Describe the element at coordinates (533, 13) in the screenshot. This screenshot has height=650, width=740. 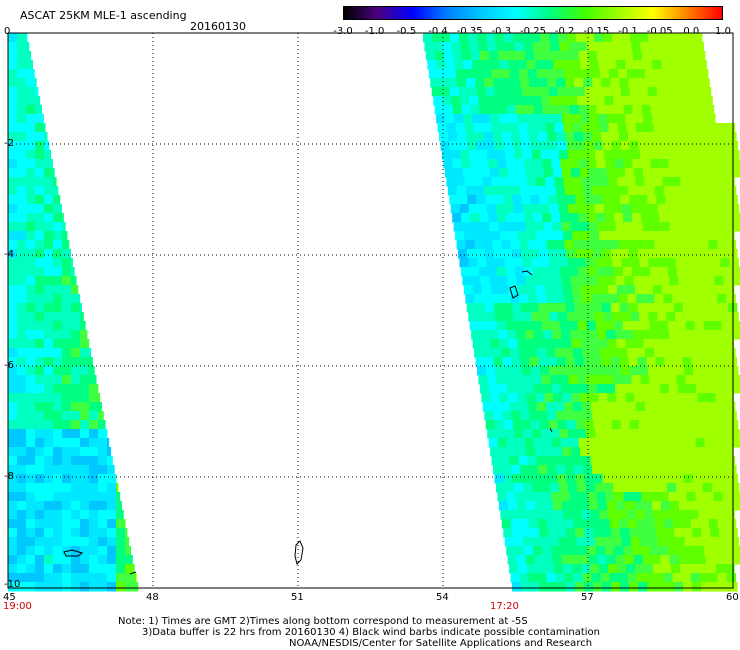
I see `color-scale-bar` at that location.